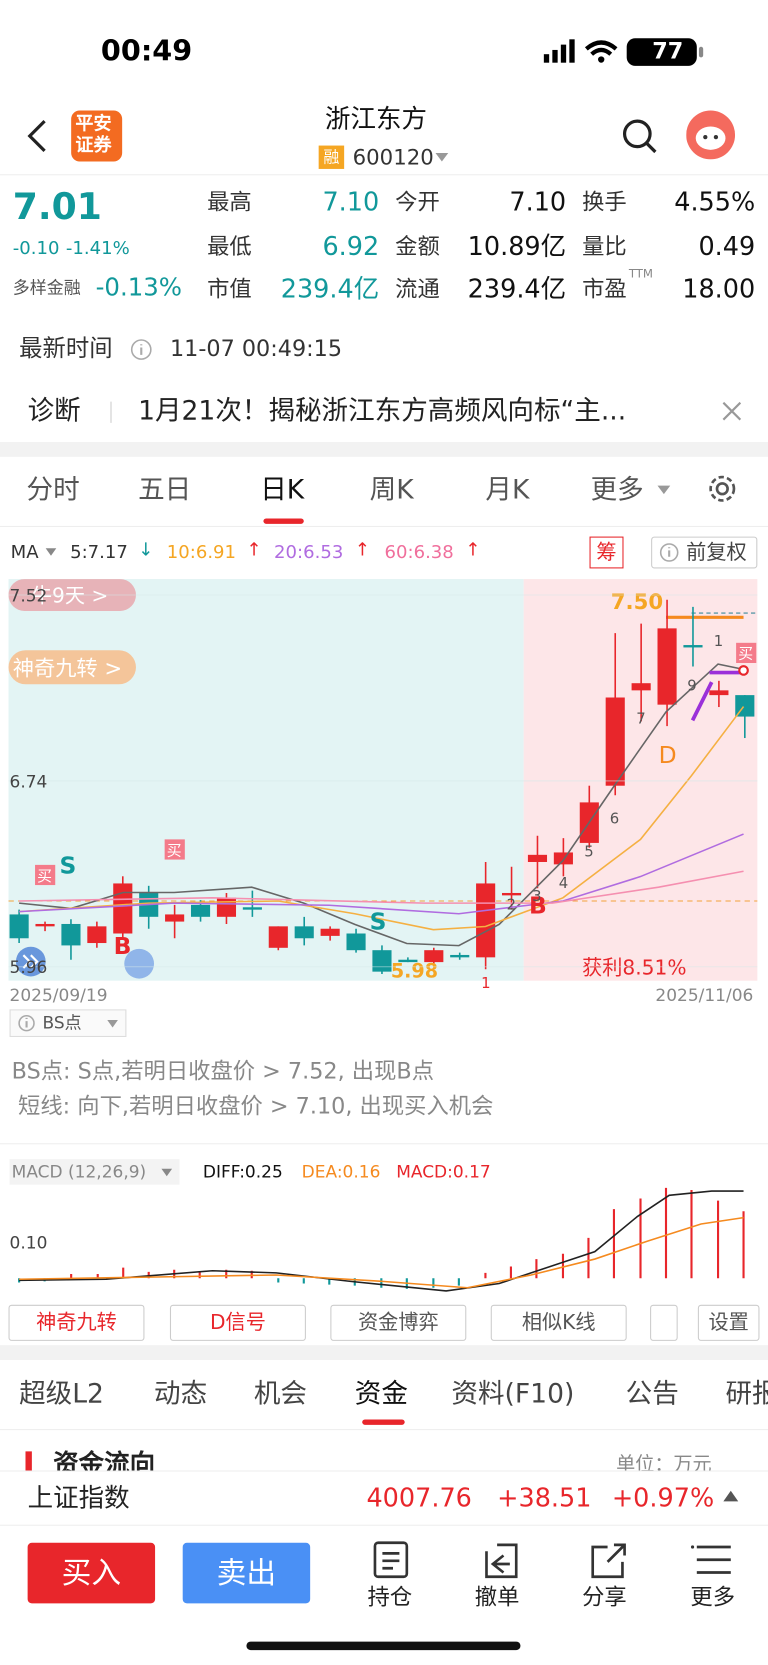  What do you see at coordinates (390, 1597) in the screenshot?
I see `action-label: 持仓` at bounding box center [390, 1597].